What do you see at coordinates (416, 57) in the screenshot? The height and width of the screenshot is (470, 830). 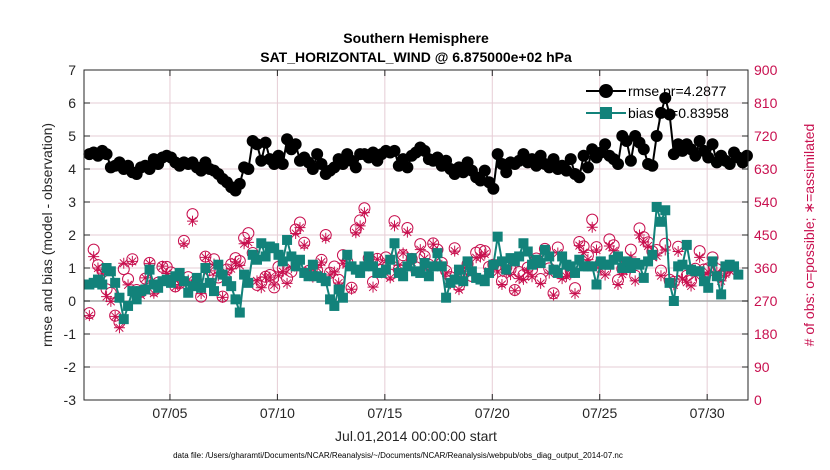 I see `chart-subtitle: SAT_HORIZONTAL_WIND @ 6.875000e+02 hPa` at bounding box center [416, 57].